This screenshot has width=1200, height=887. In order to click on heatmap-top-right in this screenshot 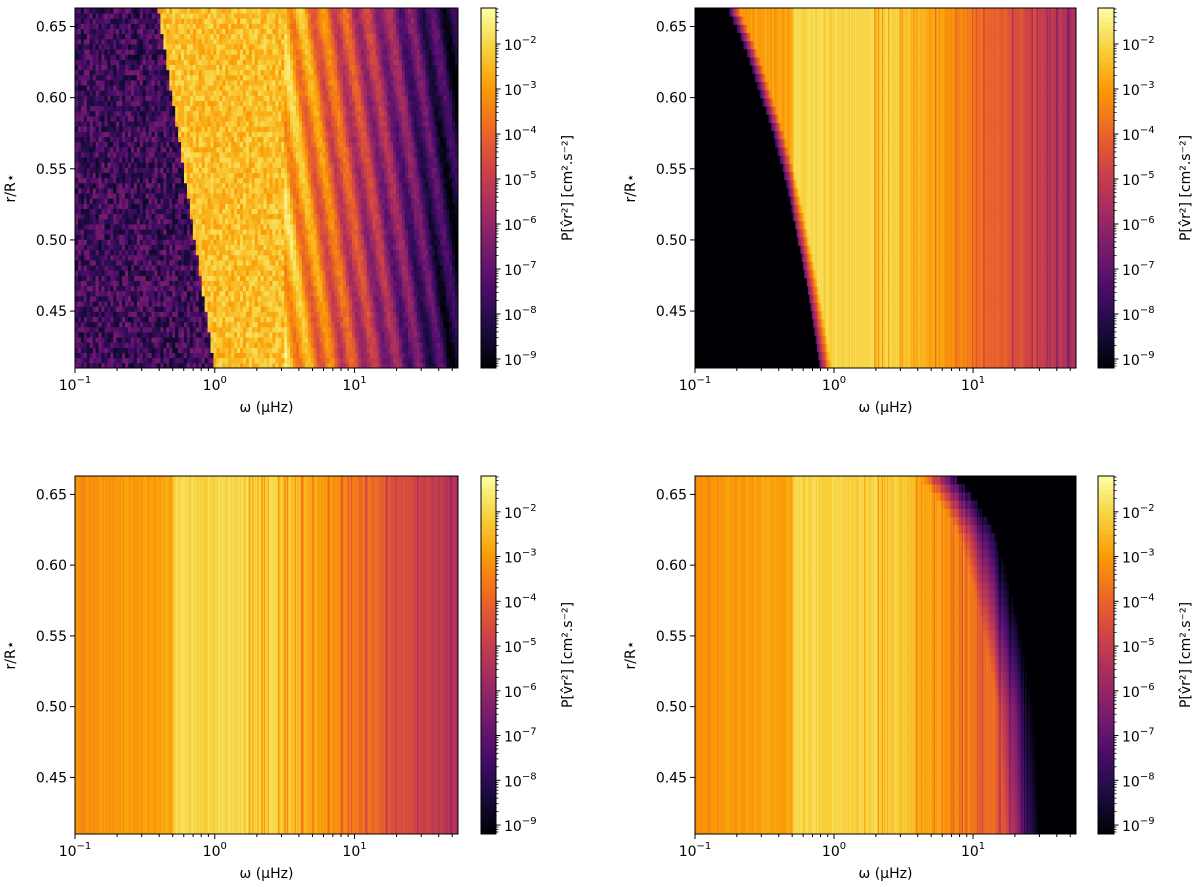, I will do `click(886, 188)`.